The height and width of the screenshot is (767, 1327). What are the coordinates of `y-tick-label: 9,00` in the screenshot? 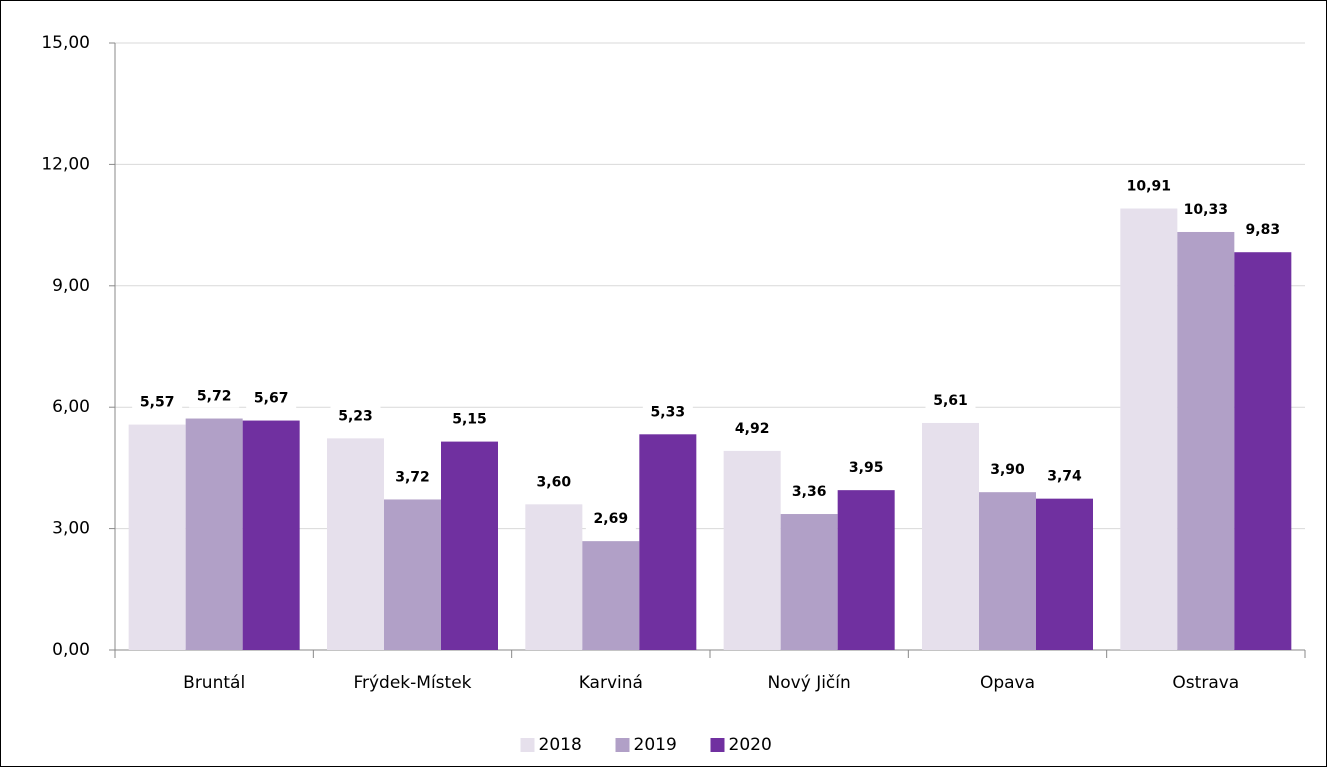 It's located at (71, 286).